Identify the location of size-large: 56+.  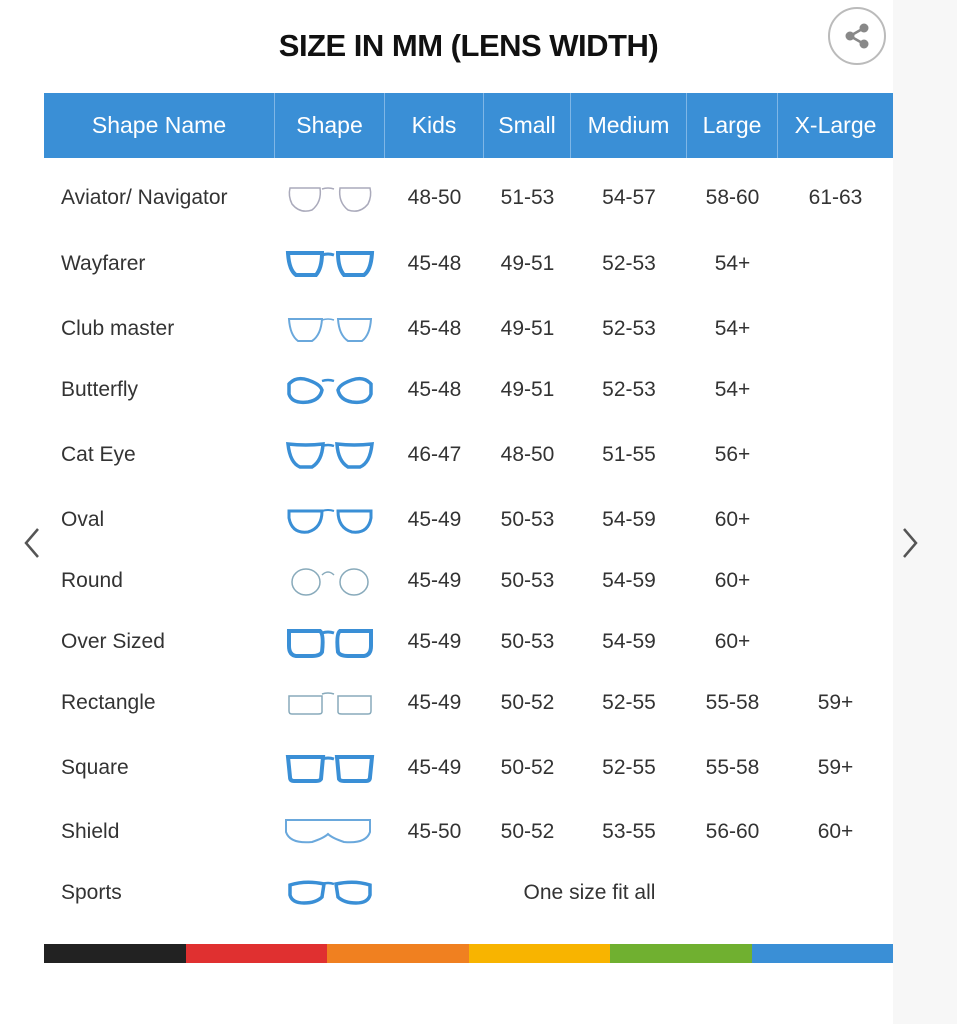
(732, 454).